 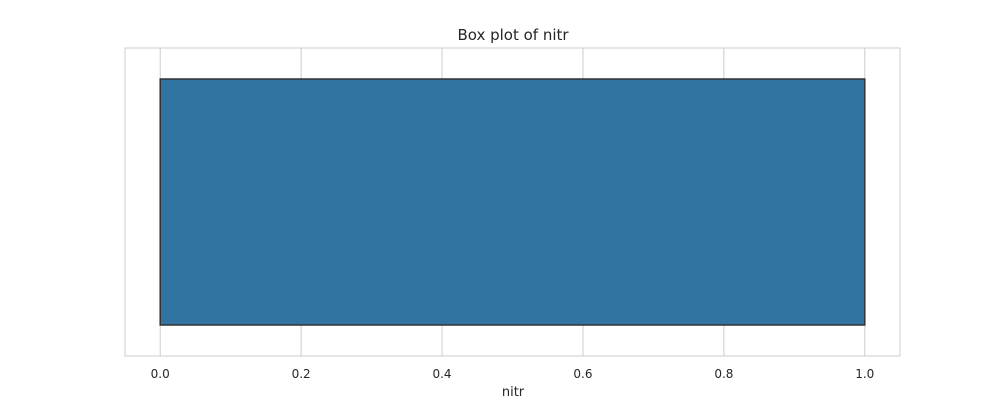 I want to click on x-axis-label: nitr, so click(x=513, y=392).